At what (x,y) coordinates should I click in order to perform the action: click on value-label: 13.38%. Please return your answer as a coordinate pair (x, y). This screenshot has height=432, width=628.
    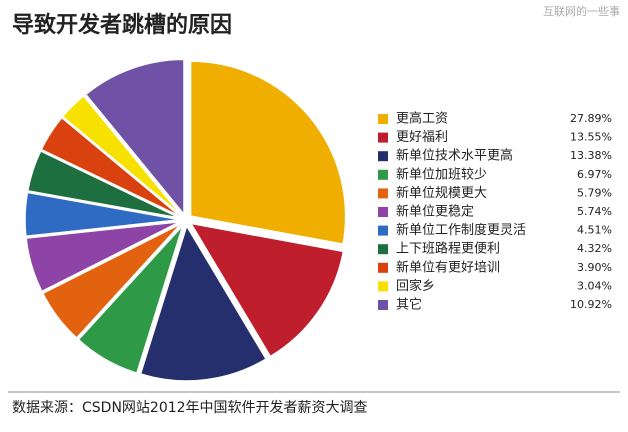
    Looking at the image, I should click on (591, 155).